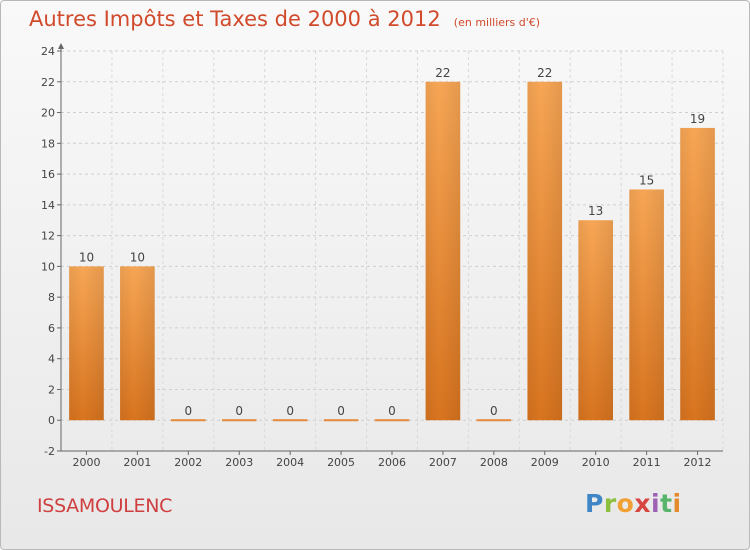  I want to click on y-tick-label: 22, so click(48, 82).